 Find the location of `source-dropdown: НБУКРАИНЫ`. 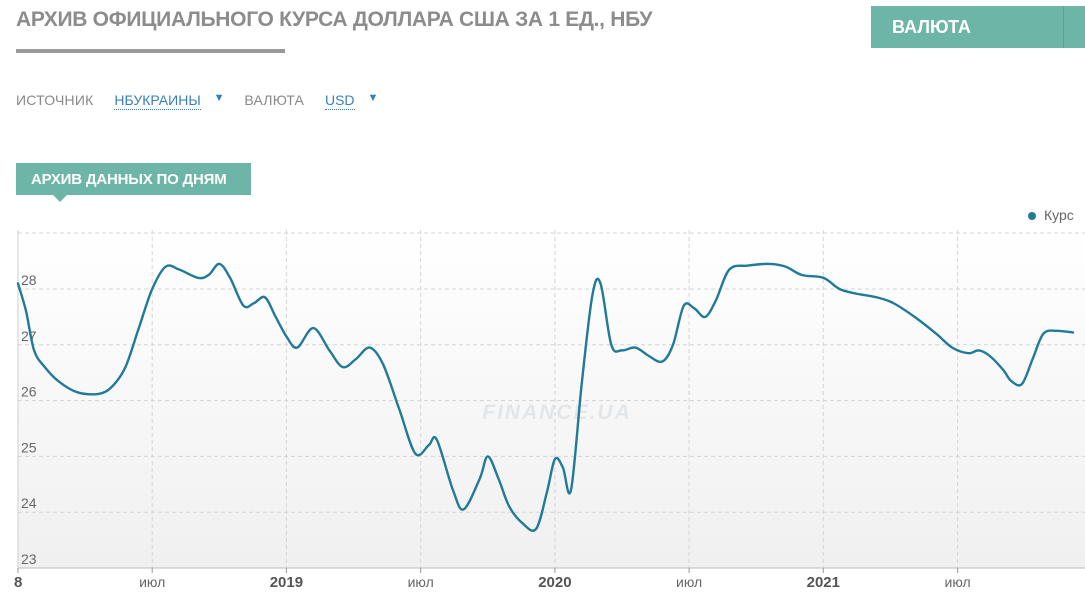

source-dropdown: НБУКРАИНЫ is located at coordinates (157, 101).